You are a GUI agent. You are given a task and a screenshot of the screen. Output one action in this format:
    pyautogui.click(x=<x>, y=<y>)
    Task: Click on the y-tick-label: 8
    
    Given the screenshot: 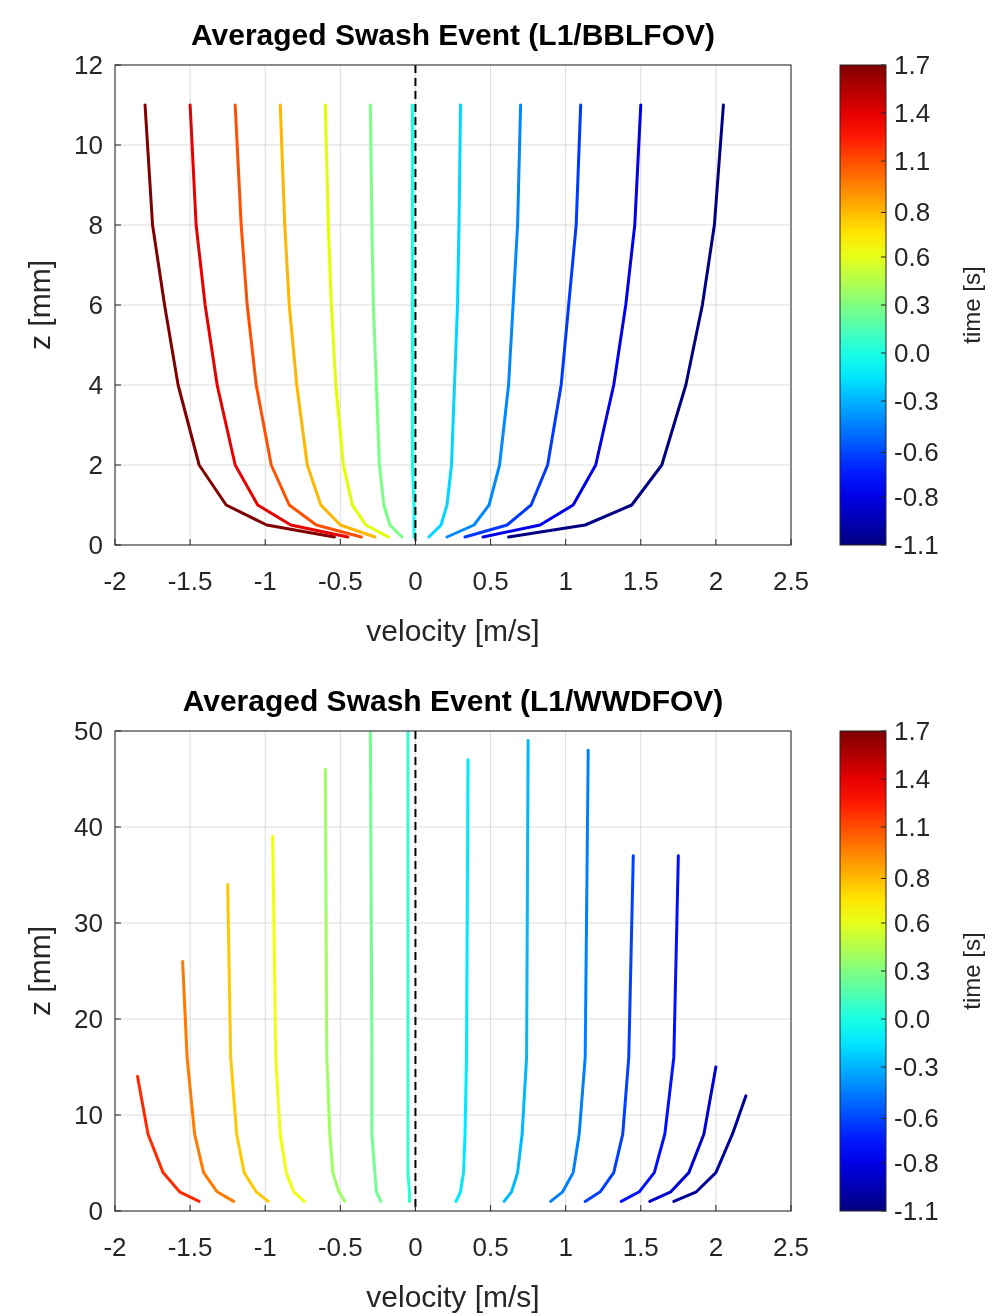 What is the action you would take?
    pyautogui.click(x=95, y=225)
    